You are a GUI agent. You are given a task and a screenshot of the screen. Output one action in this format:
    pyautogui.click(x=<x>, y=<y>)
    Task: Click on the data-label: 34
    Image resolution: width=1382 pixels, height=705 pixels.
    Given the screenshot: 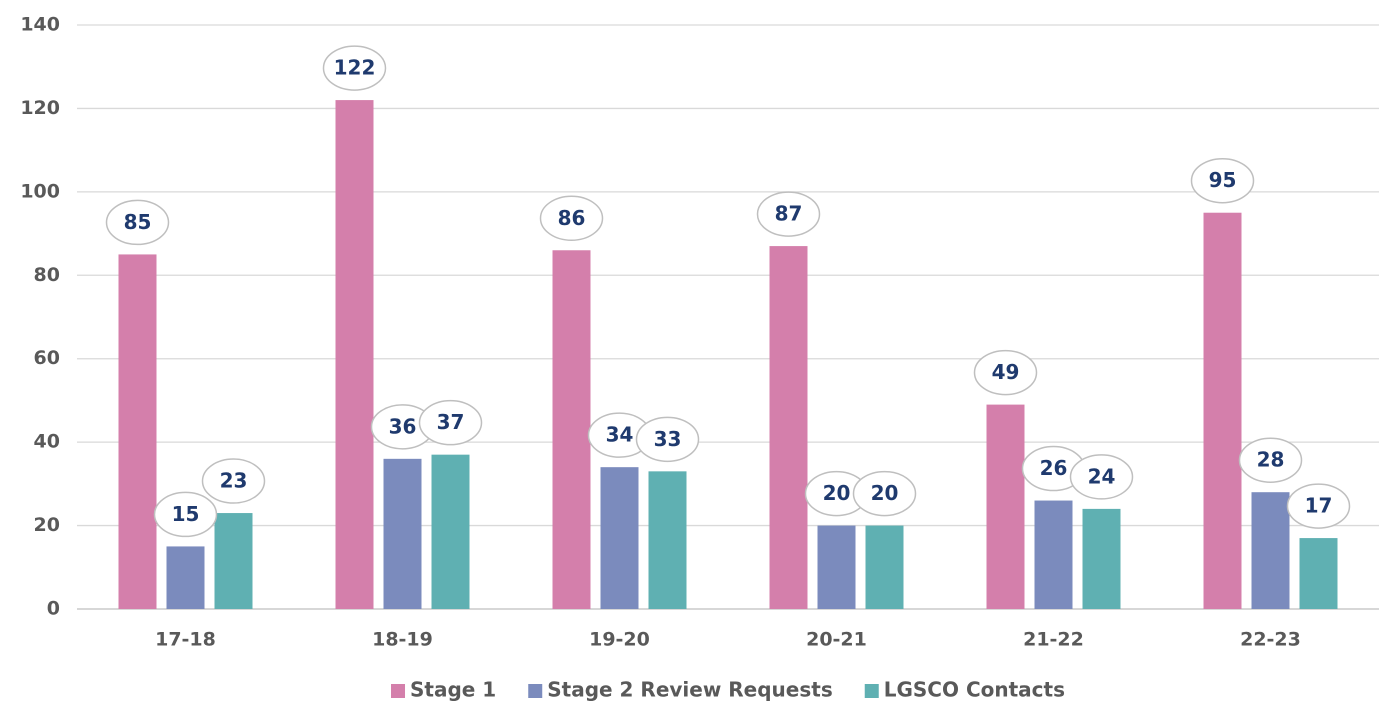 What is the action you would take?
    pyautogui.click(x=620, y=435)
    